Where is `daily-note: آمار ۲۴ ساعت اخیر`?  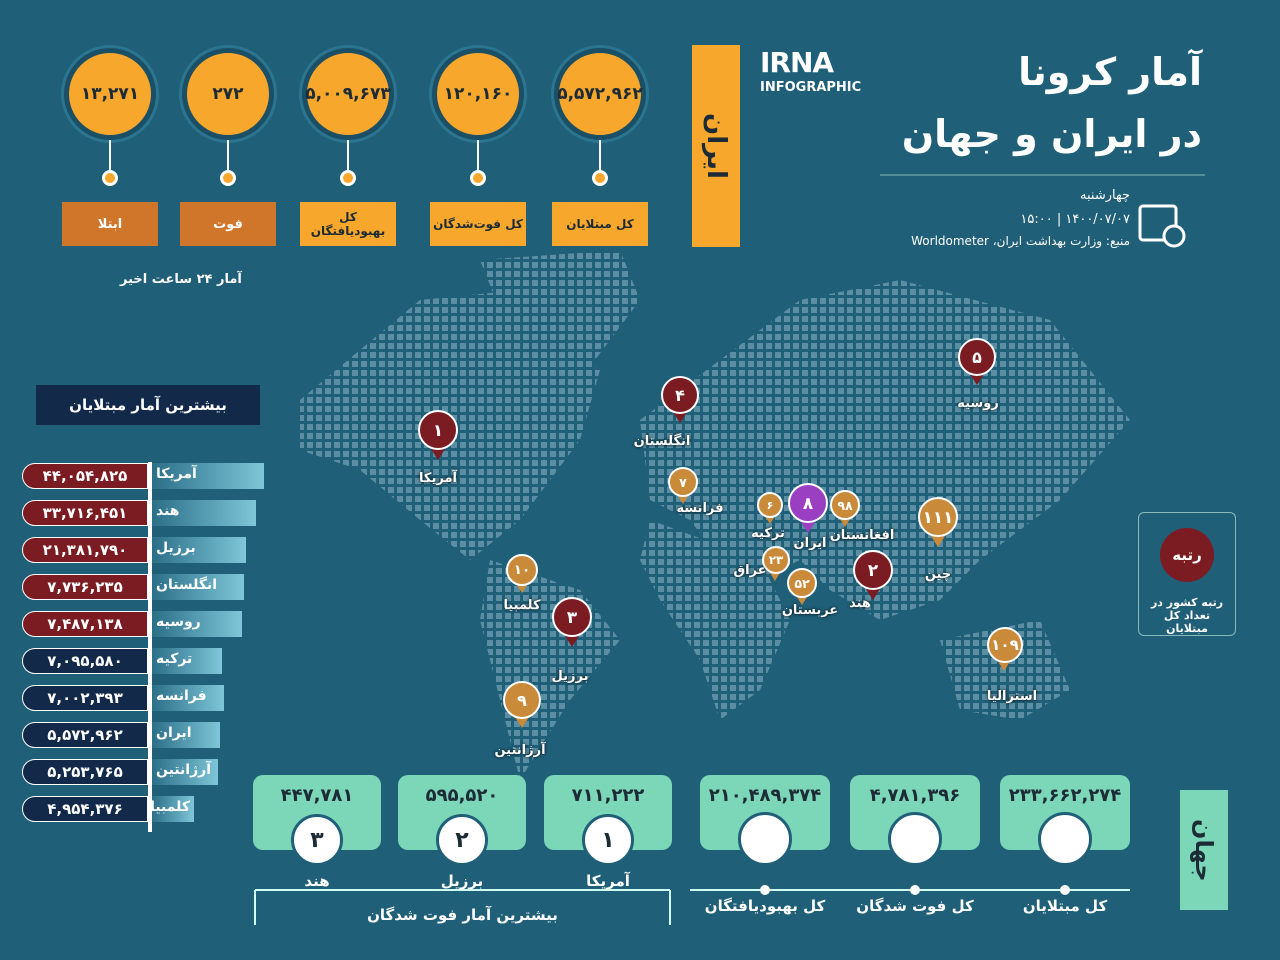 daily-note: آمار ۲۴ ساعت اخیر is located at coordinates (181, 279).